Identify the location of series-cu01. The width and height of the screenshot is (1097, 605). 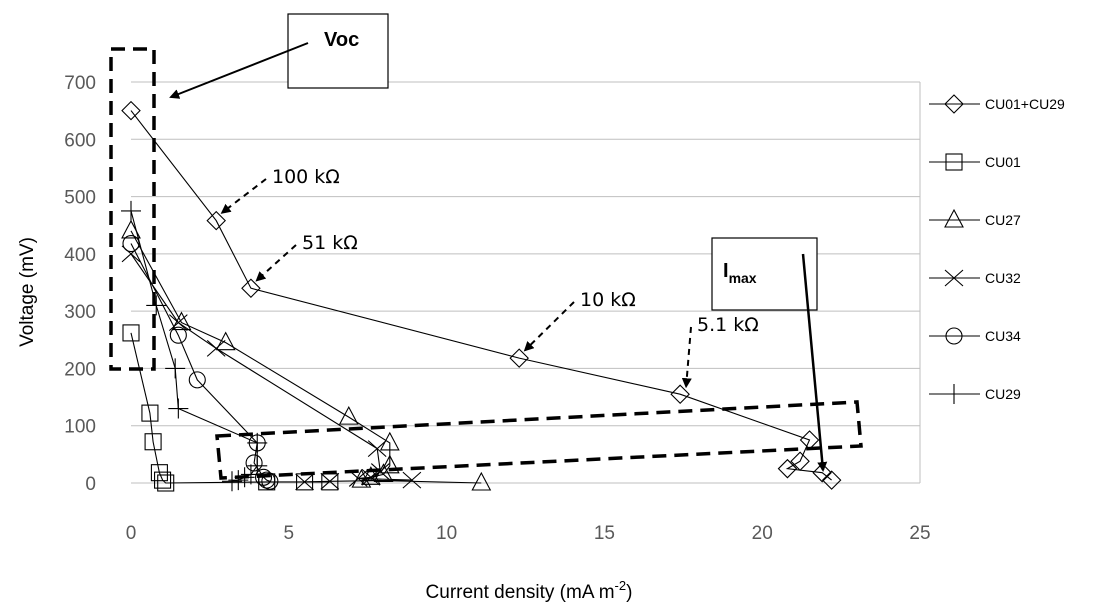
(230, 408).